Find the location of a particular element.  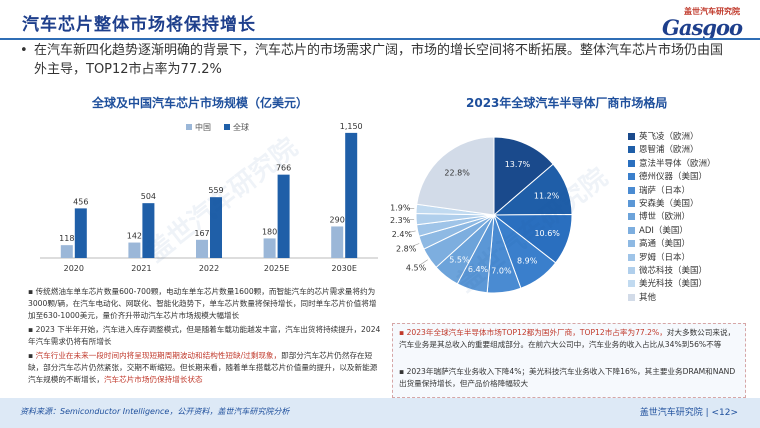

bar-value-label: 180 is located at coordinates (269, 231).